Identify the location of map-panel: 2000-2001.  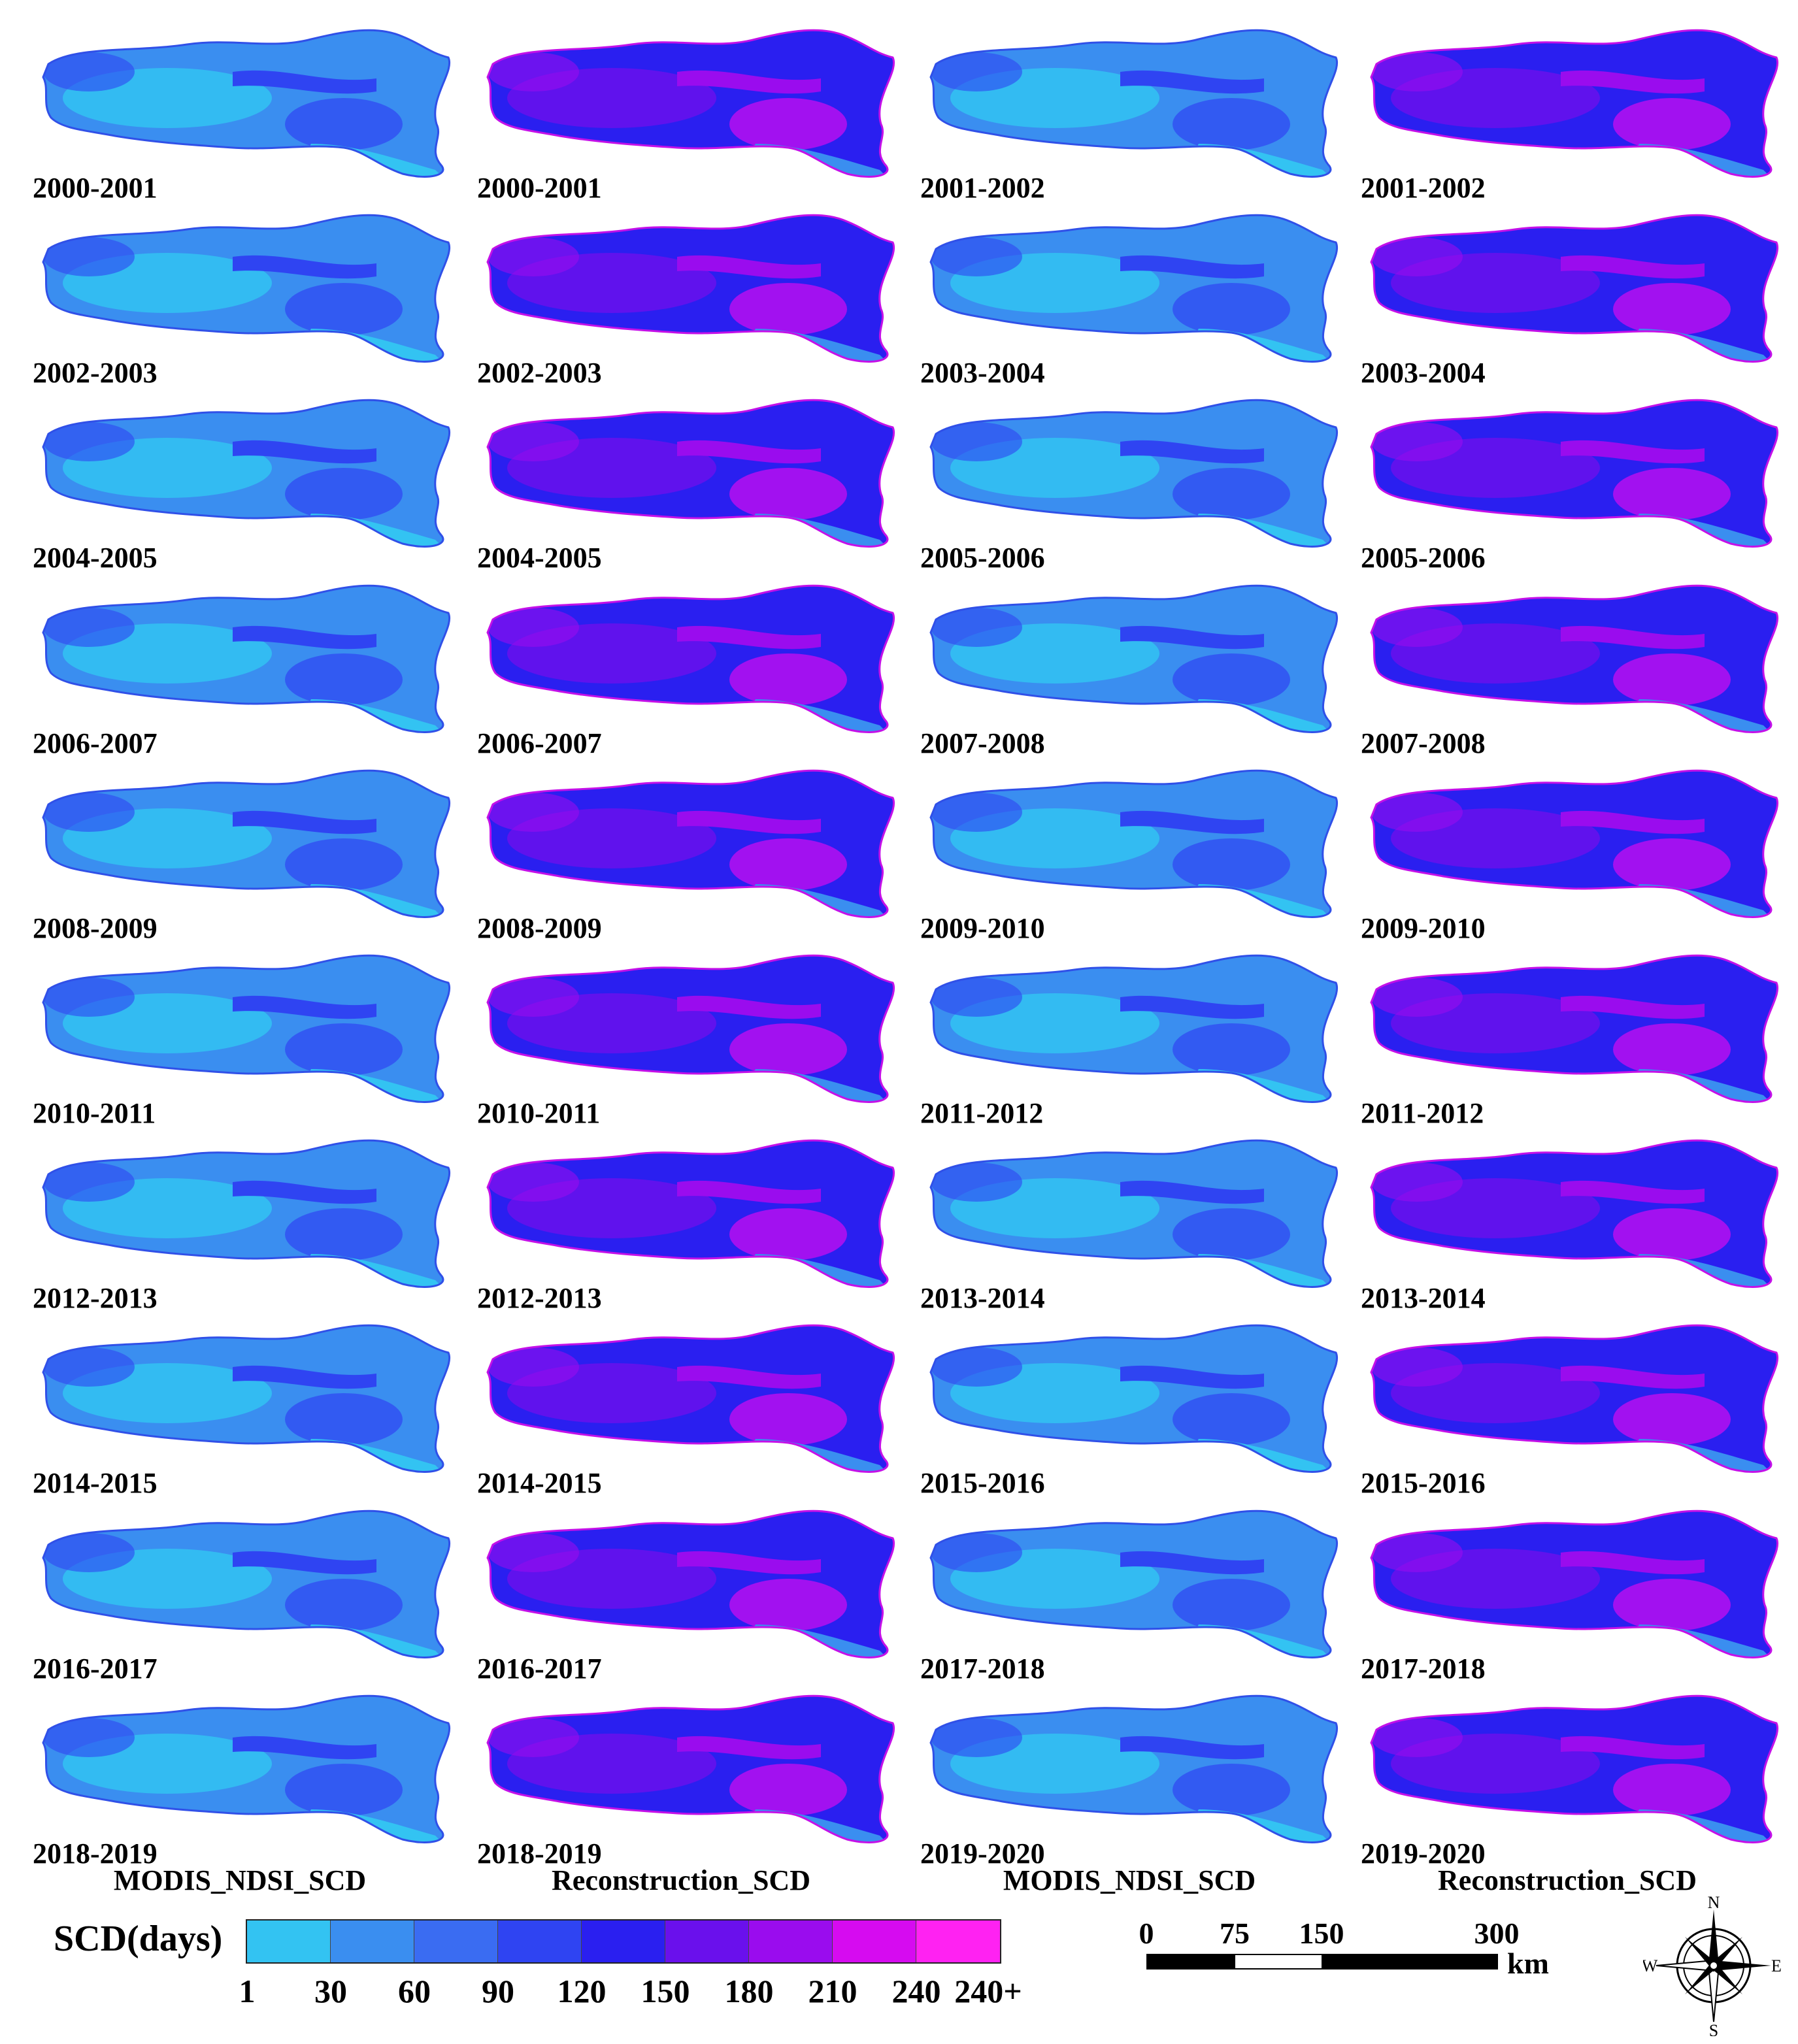
(684, 119).